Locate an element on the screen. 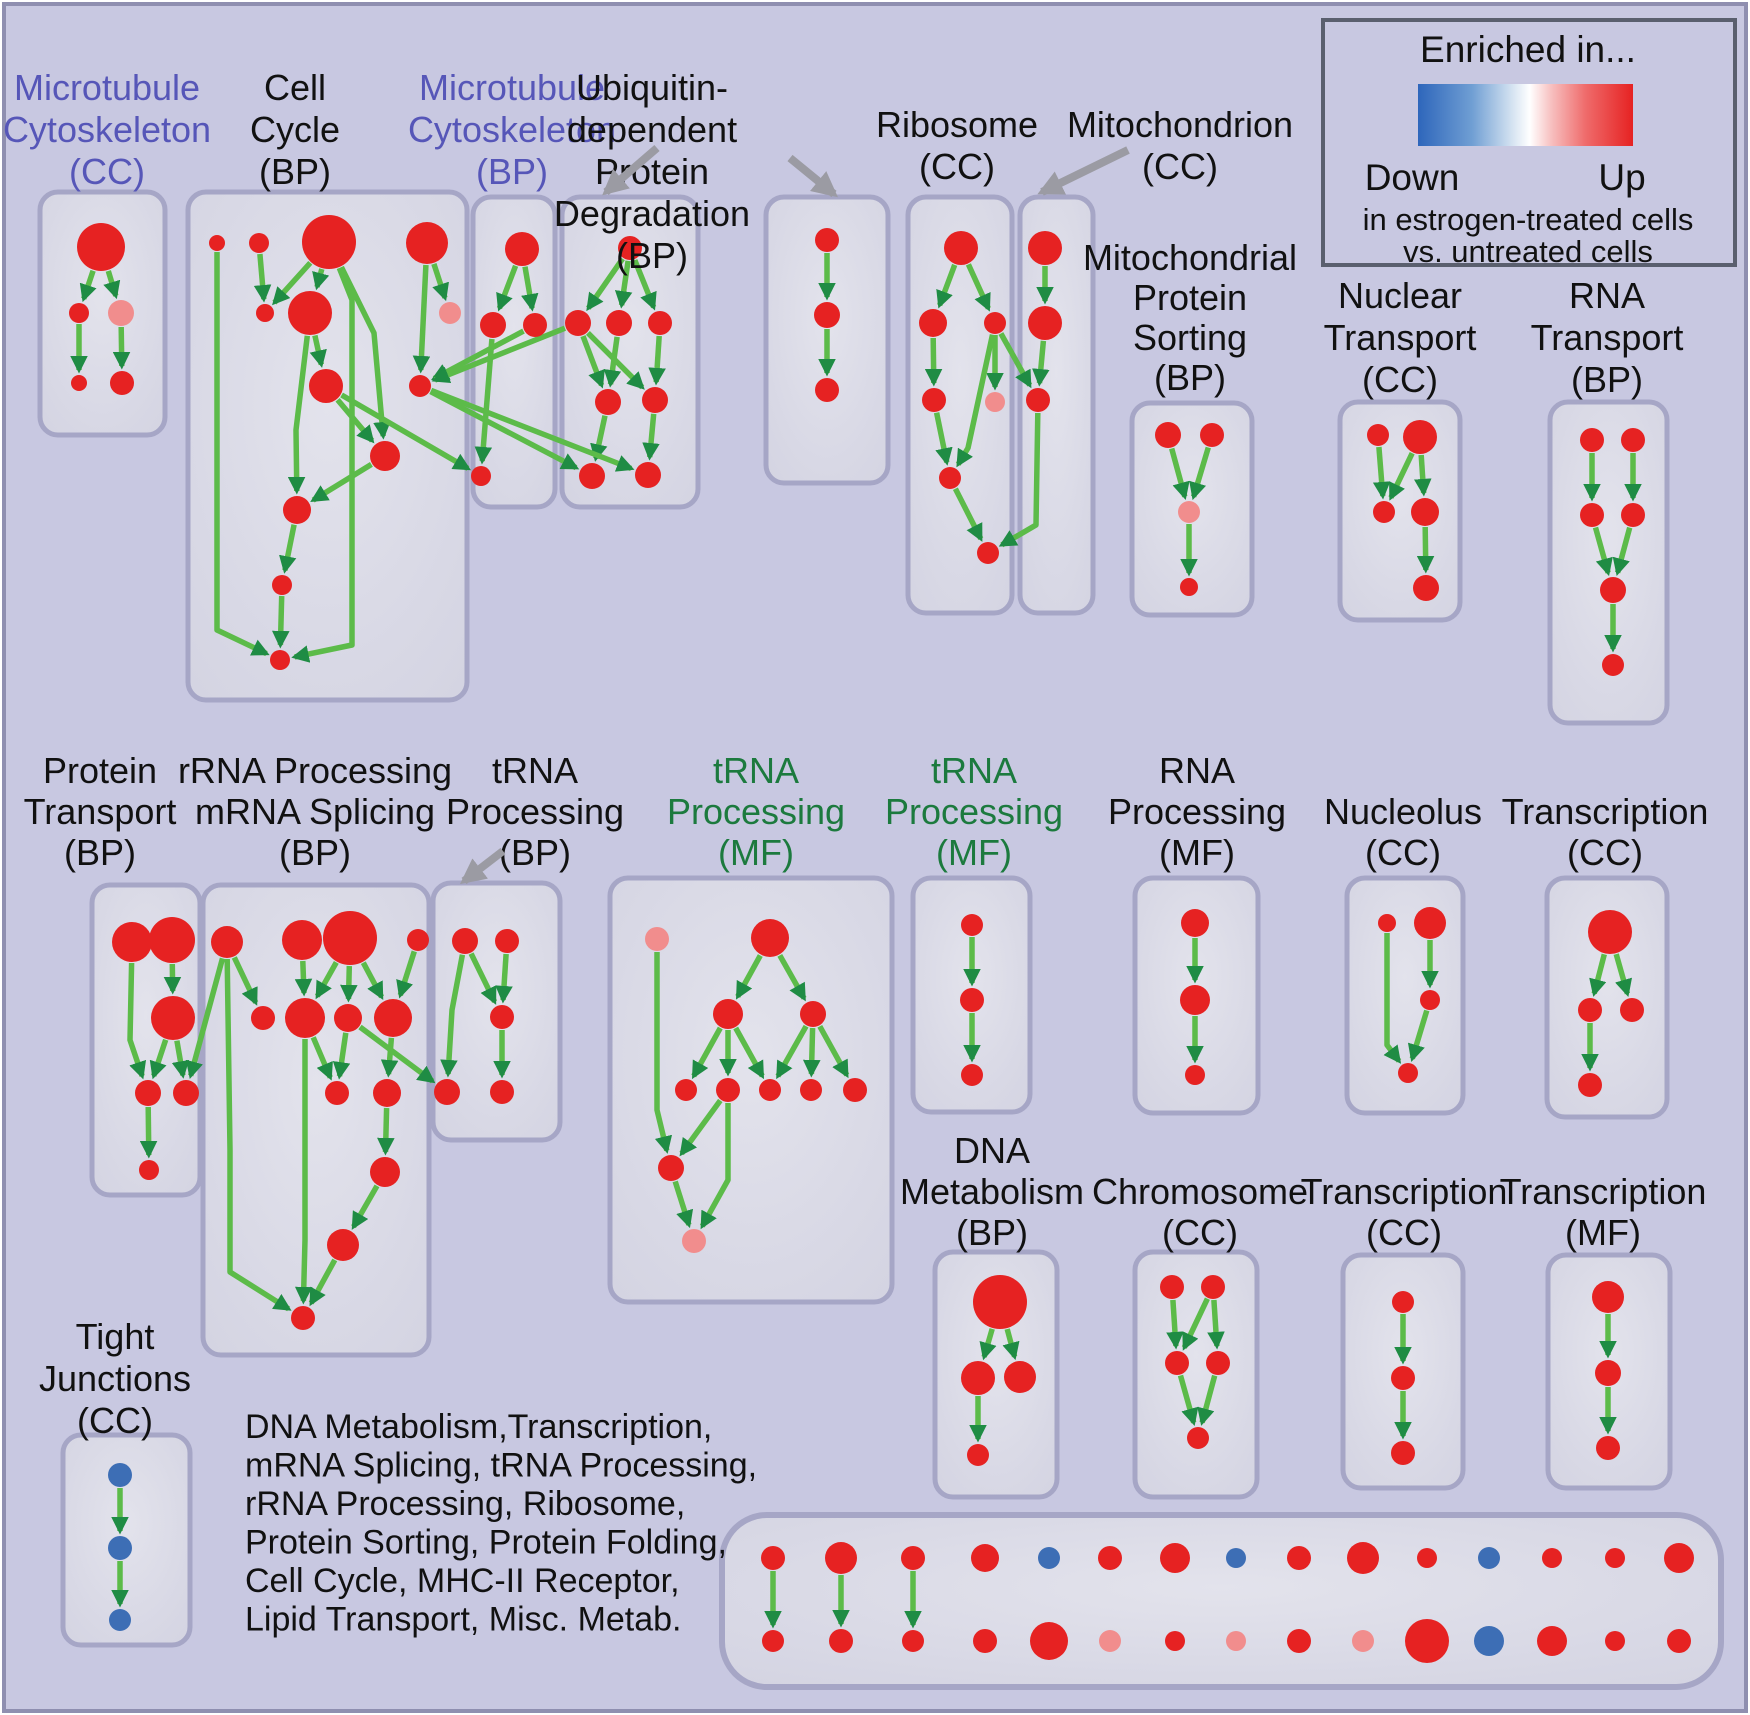 This screenshot has width=1750, height=1715. trna-processing-mf-large-label-line-1: tRNA is located at coordinates (756, 770).